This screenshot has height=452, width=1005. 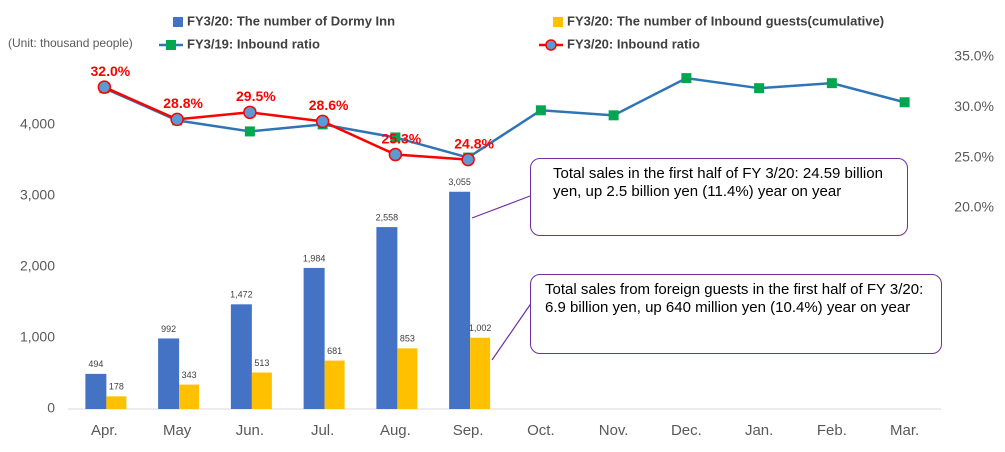 I want to click on x-tick-label: Jan., so click(x=759, y=430).